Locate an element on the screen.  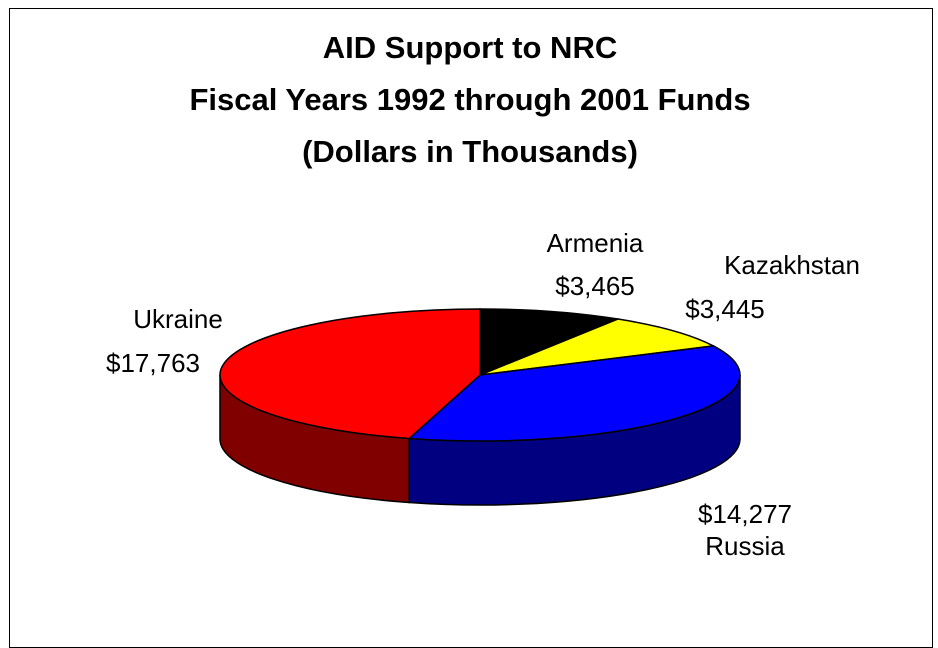
data-label-armenia-name: Armenia is located at coordinates (595, 243).